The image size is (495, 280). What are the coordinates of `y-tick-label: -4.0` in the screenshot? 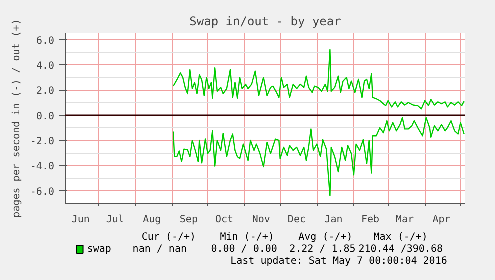 It's located at (42, 167).